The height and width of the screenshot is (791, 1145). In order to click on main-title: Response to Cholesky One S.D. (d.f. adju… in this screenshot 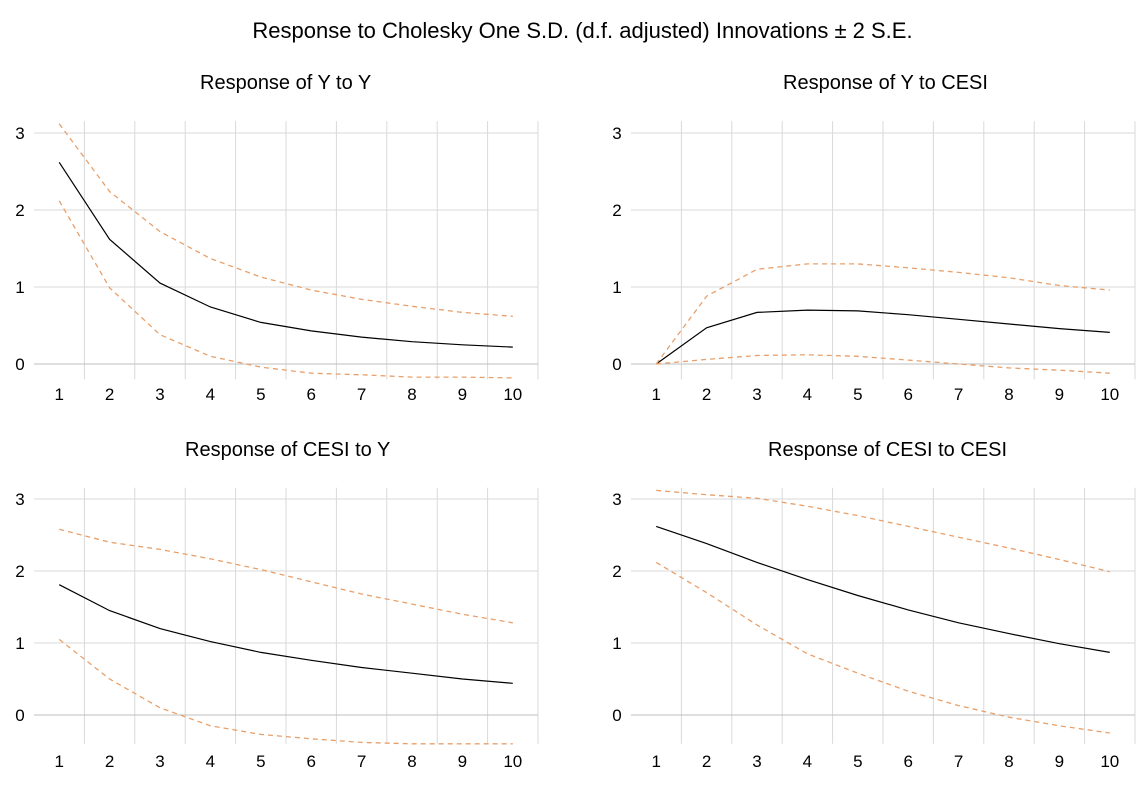, I will do `click(582, 30)`.